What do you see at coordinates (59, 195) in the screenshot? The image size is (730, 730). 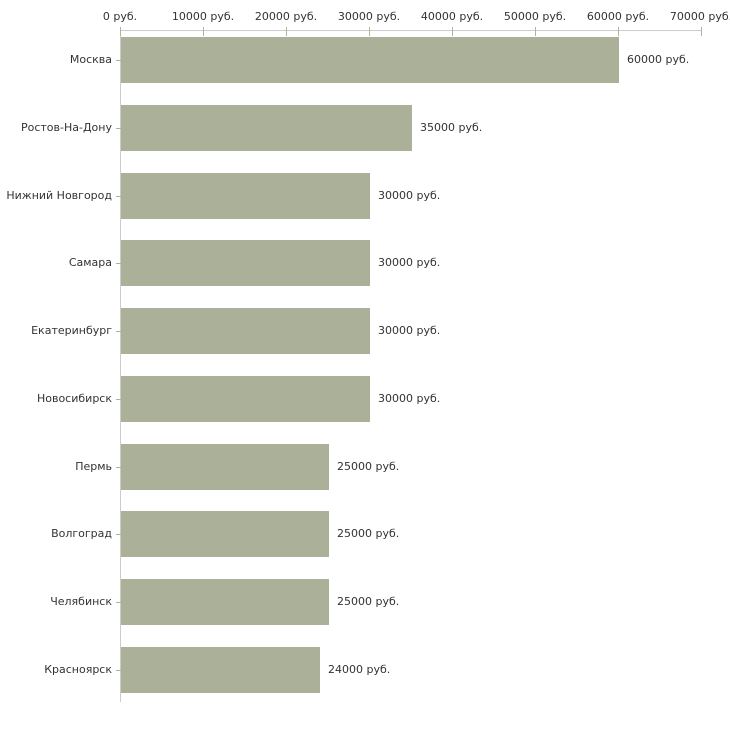 I see `category-label: Нижний Новгород` at bounding box center [59, 195].